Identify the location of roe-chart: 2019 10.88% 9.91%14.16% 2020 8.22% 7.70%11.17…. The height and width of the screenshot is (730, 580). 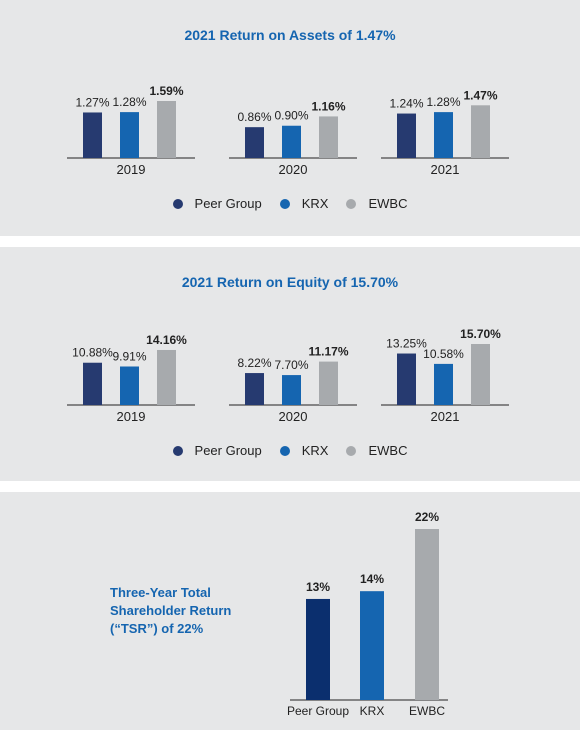
(288, 375).